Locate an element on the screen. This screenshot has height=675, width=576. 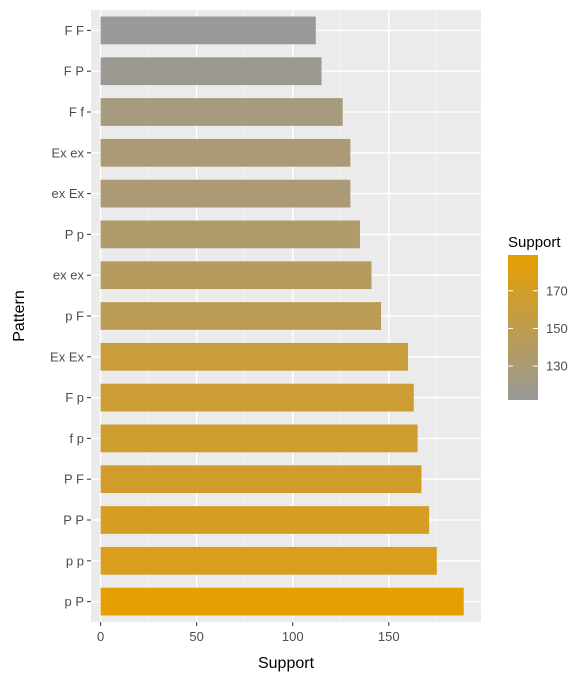
y-tick-label: Ex Ex is located at coordinates (67, 356).